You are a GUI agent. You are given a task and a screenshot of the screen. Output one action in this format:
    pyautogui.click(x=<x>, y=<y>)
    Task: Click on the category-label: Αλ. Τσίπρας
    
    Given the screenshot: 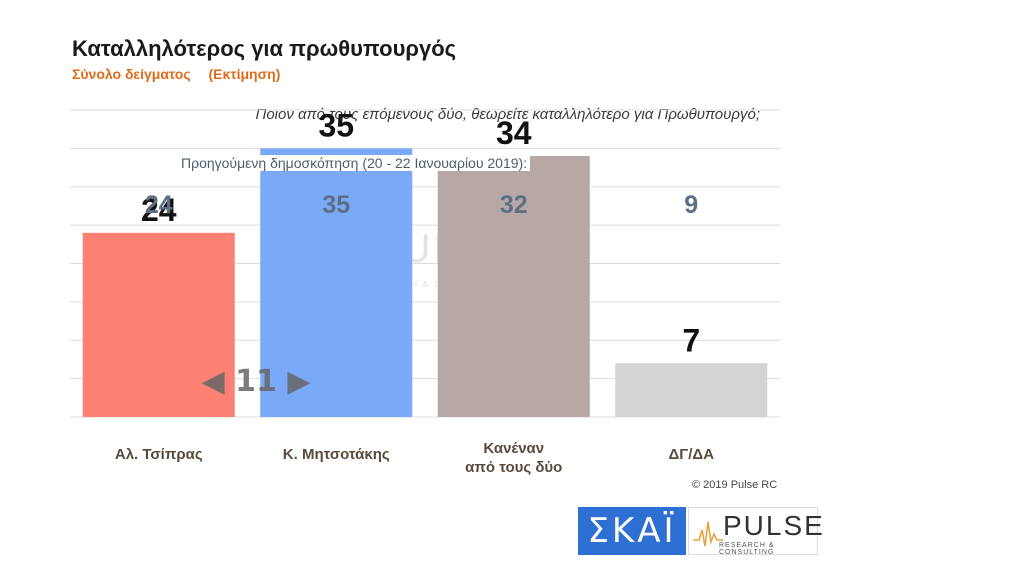 What is the action you would take?
    pyautogui.click(x=159, y=454)
    